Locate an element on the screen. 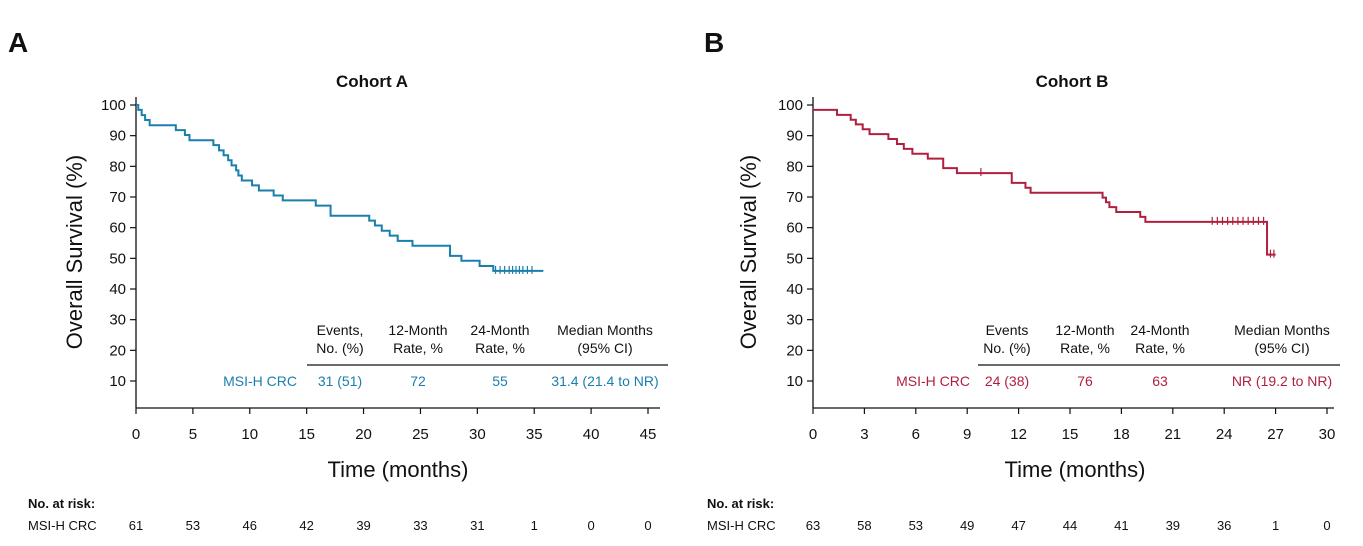  x-tick-label: 25 is located at coordinates (420, 434).